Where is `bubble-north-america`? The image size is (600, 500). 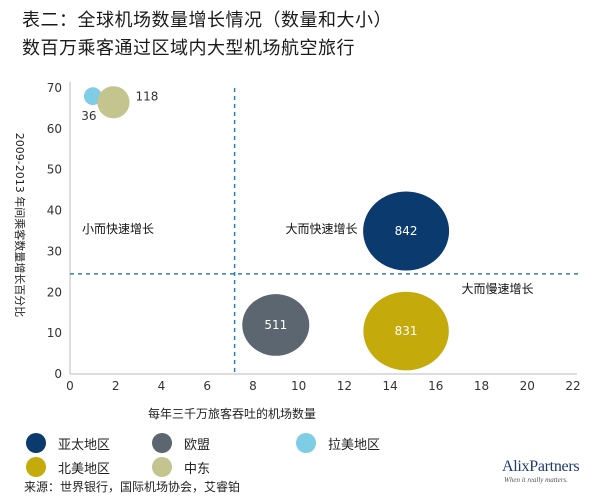 bubble-north-america is located at coordinates (406, 331).